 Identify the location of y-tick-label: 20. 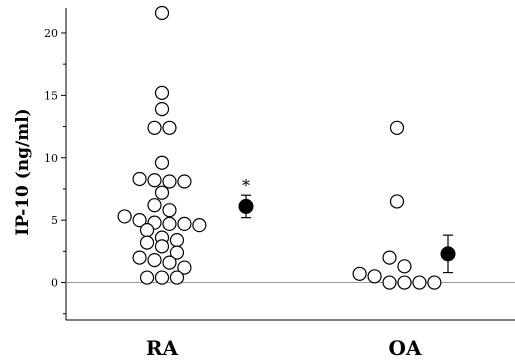
(51, 33).